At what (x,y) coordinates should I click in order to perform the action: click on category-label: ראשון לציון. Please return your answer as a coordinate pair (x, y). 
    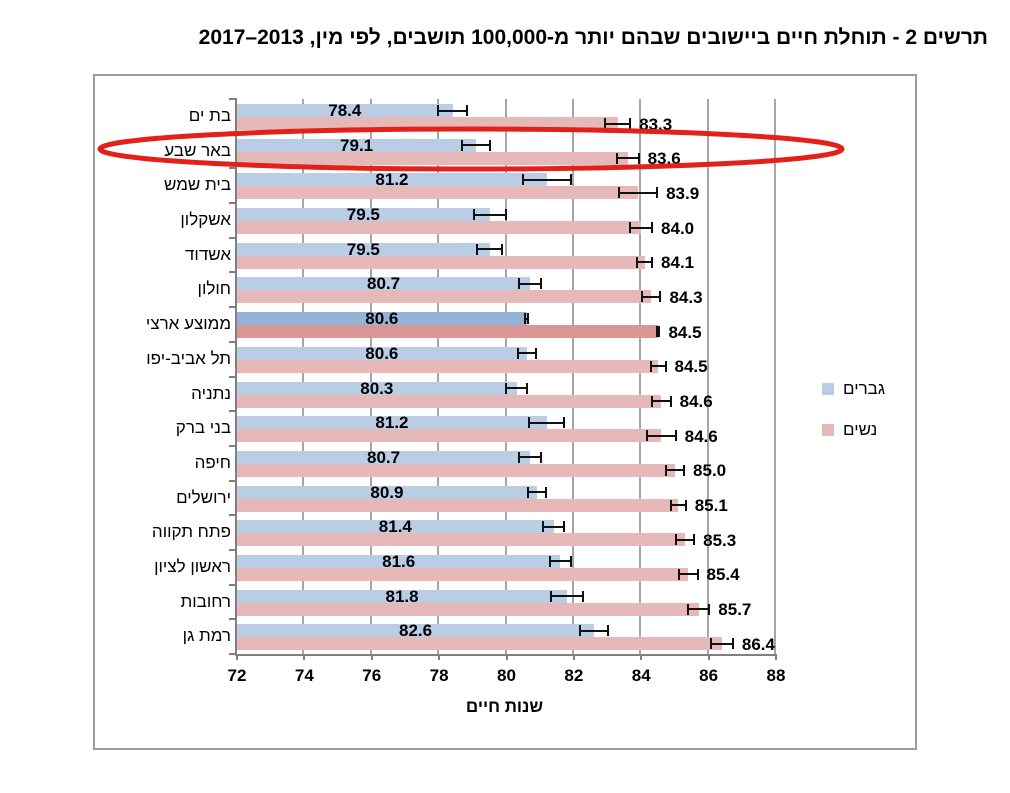
    Looking at the image, I should click on (192, 566).